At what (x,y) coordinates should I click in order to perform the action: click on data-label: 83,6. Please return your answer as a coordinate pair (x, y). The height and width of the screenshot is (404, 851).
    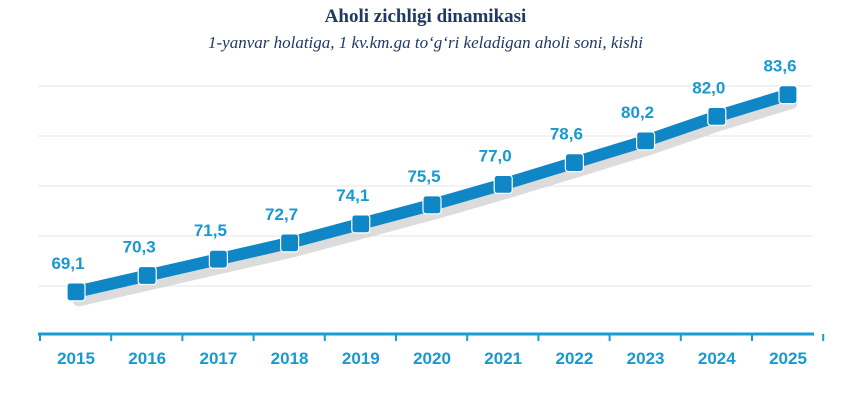
    Looking at the image, I should click on (779, 66).